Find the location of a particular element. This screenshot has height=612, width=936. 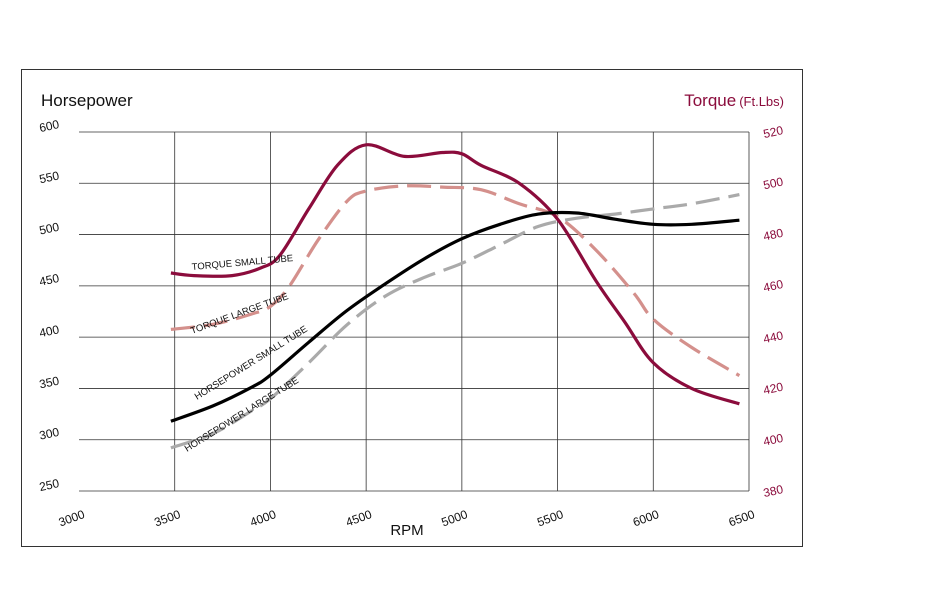

y-left-tick-label: 400 is located at coordinates (49, 331).